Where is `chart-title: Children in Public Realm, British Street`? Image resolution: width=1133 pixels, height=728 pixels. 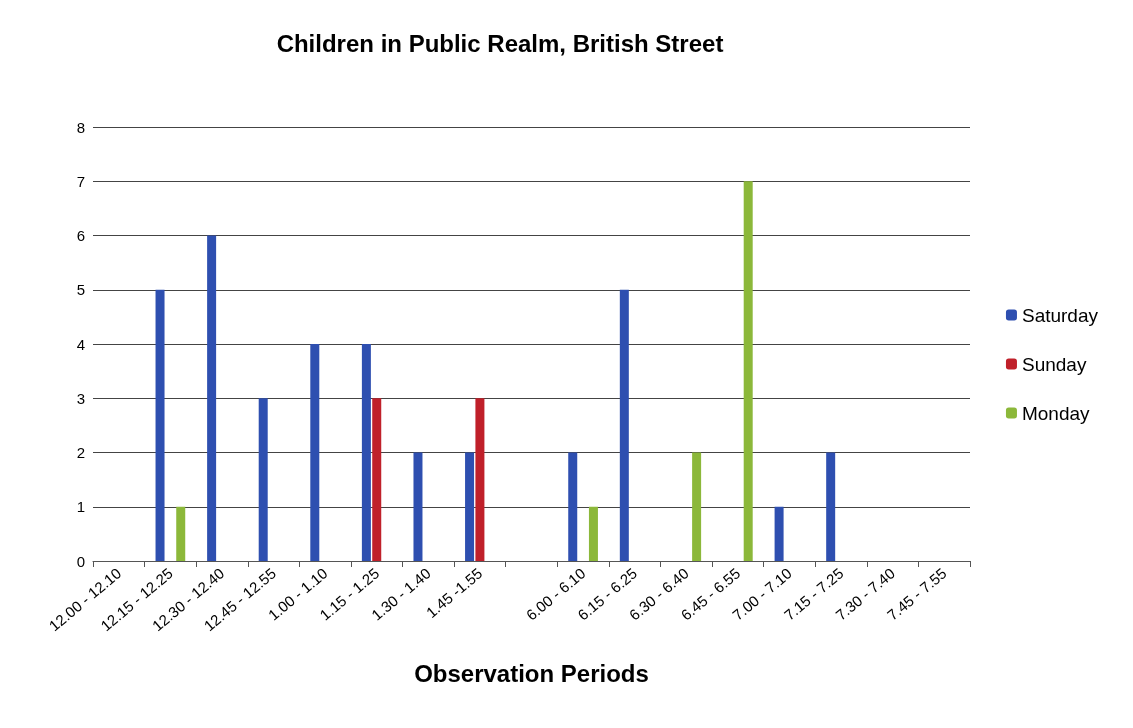
chart-title: Children in Public Realm, British Street is located at coordinates (500, 43).